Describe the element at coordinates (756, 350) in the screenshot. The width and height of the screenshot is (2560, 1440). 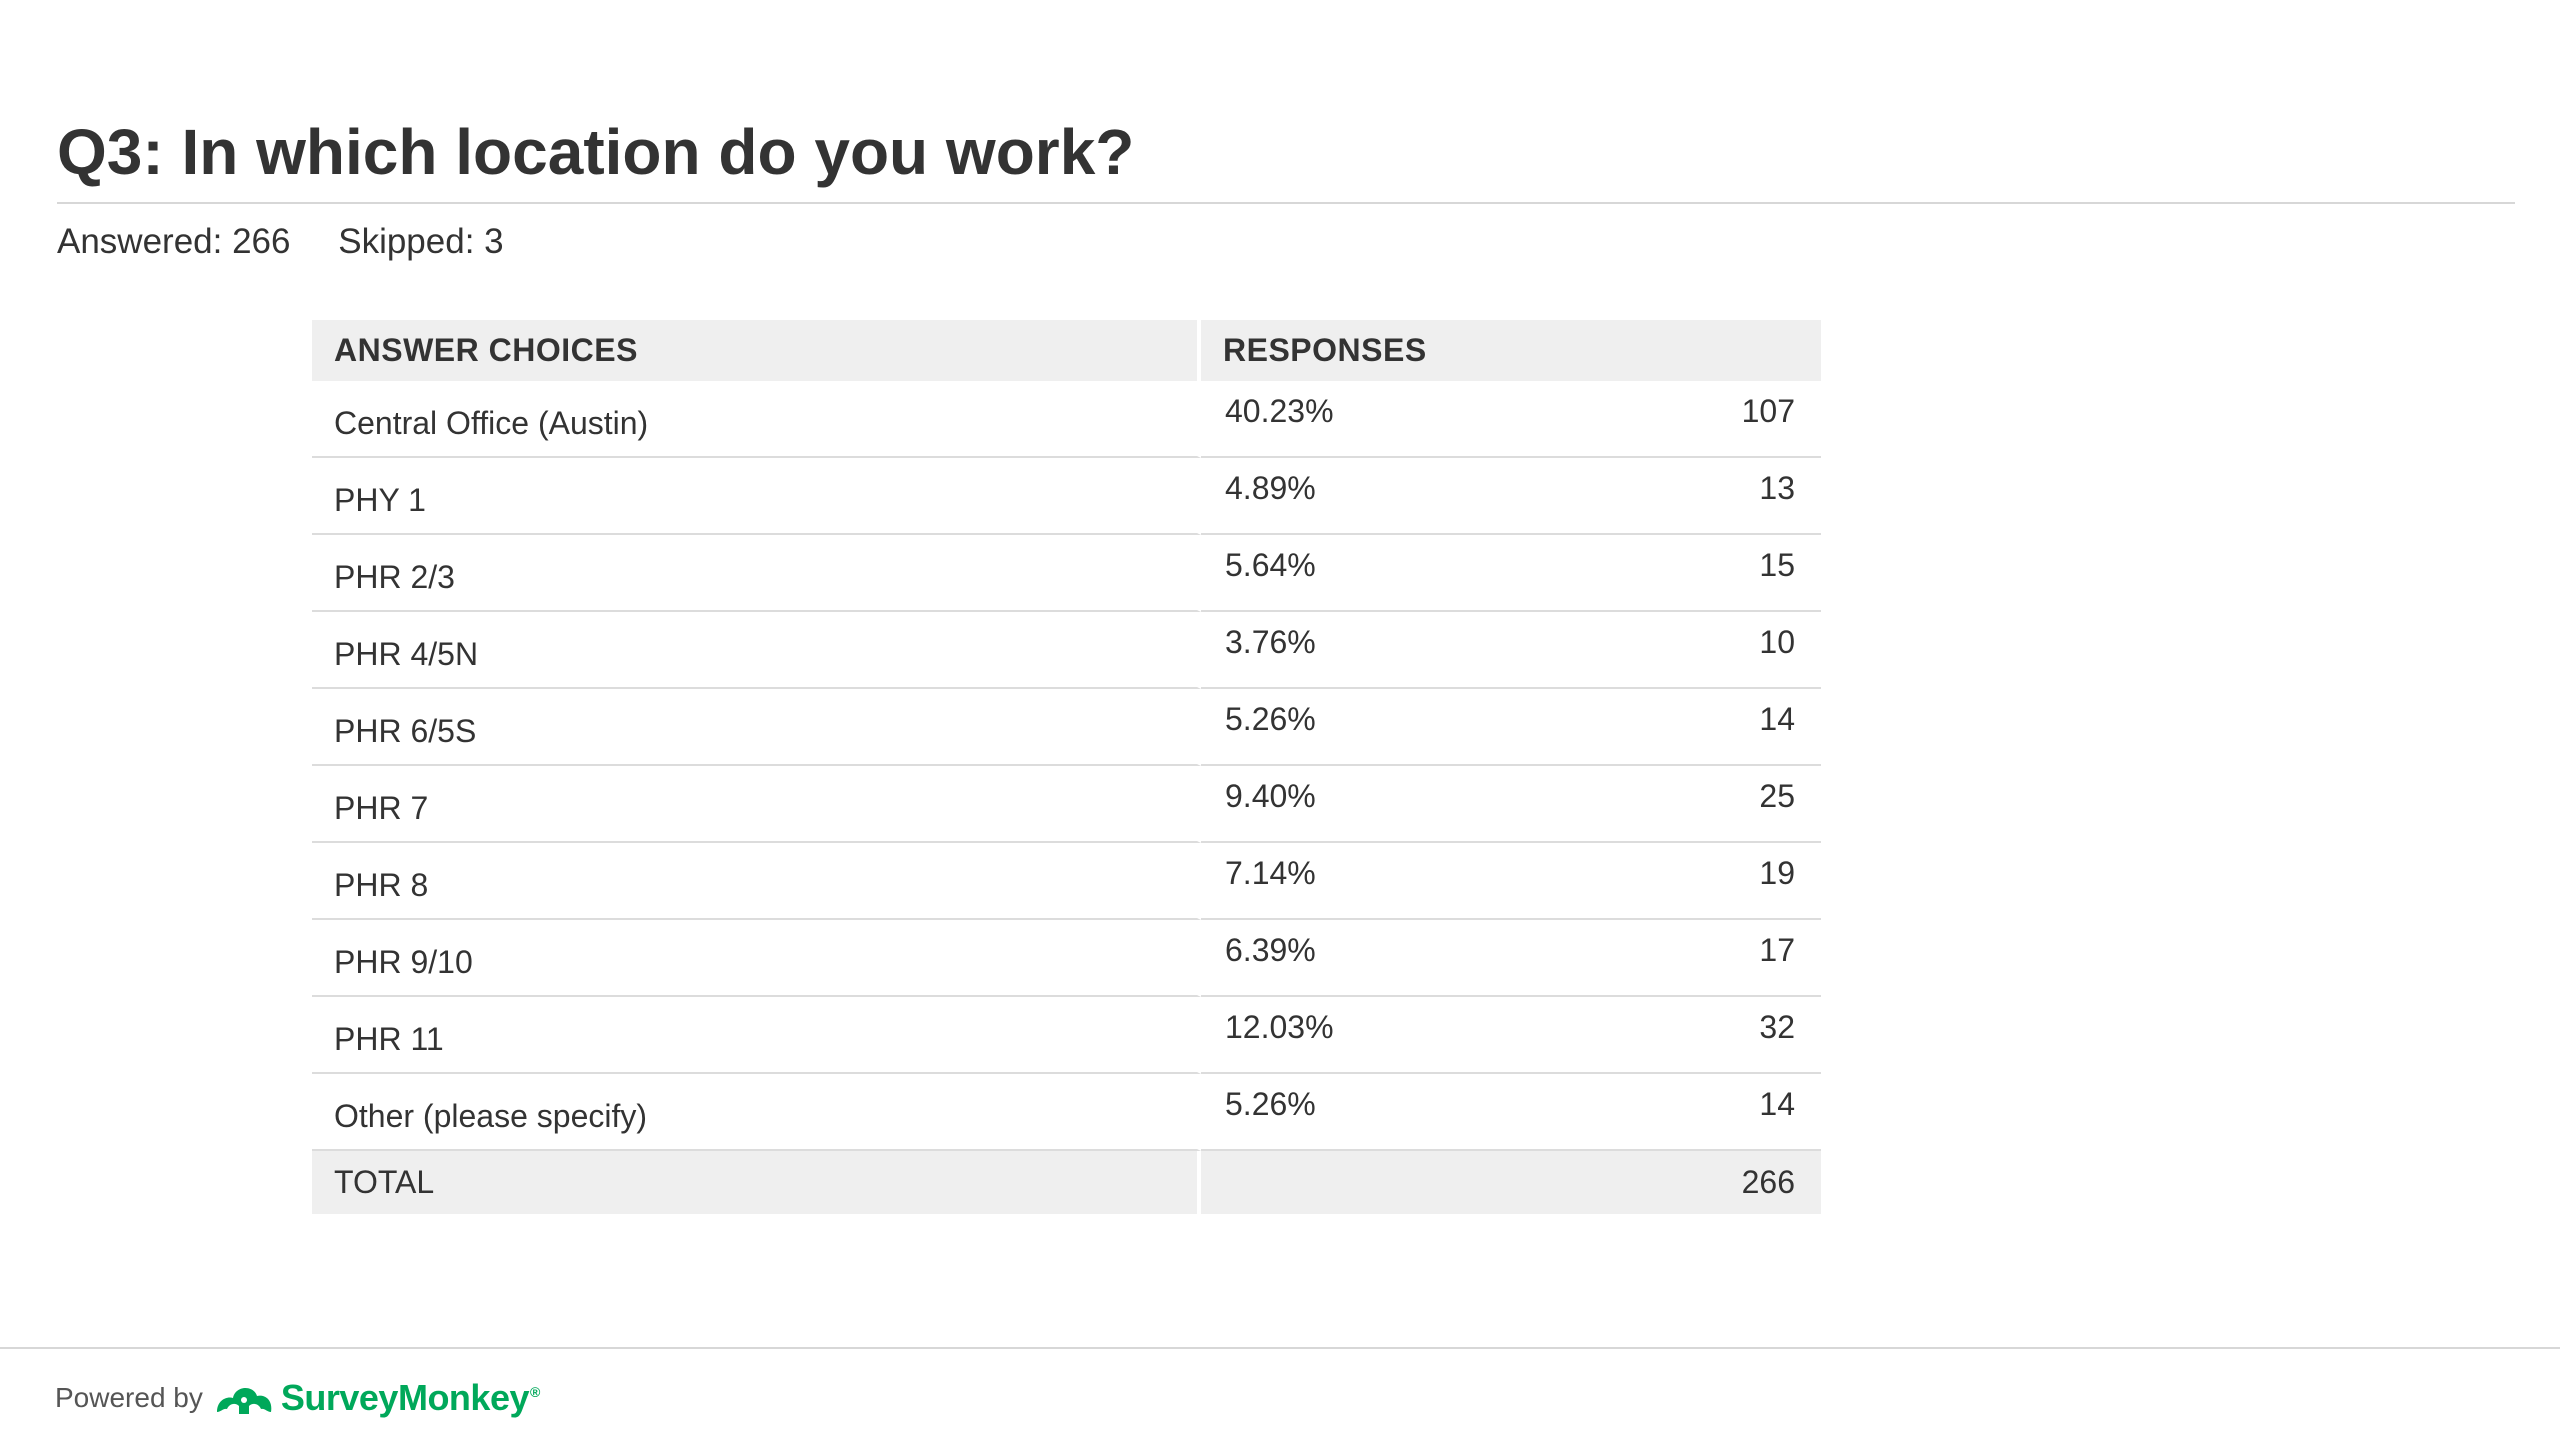
I see `answer-choices-header: ANSWER CHOICES` at that location.